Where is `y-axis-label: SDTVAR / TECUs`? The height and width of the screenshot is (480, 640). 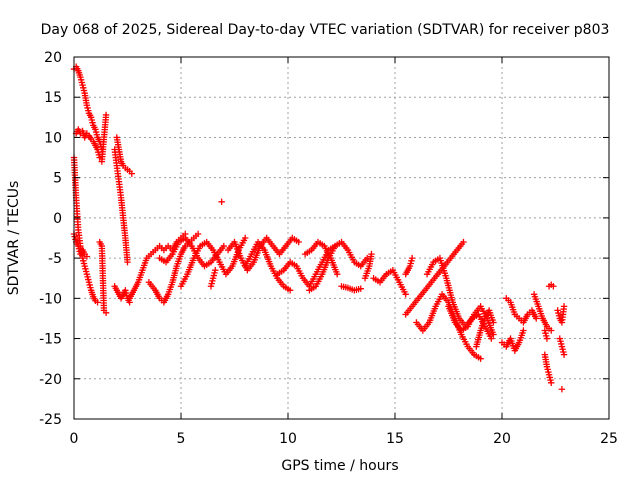 y-axis-label: SDTVAR / TECUs is located at coordinates (14, 238).